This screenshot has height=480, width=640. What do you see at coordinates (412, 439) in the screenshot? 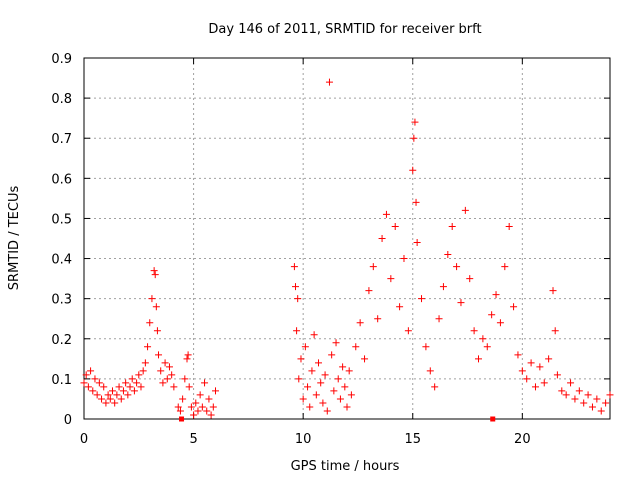
I see `x-tick-label: 15` at bounding box center [412, 439].